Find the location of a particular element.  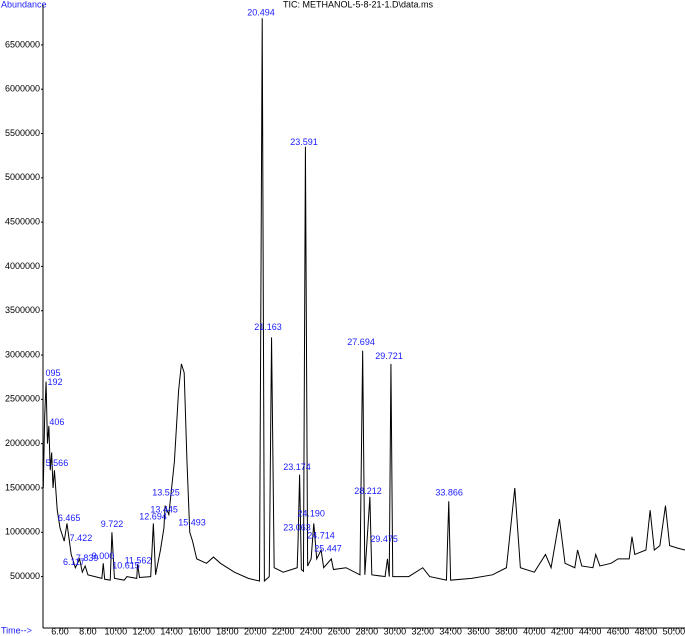

x-tick-label: 14.00 is located at coordinates (171, 631).